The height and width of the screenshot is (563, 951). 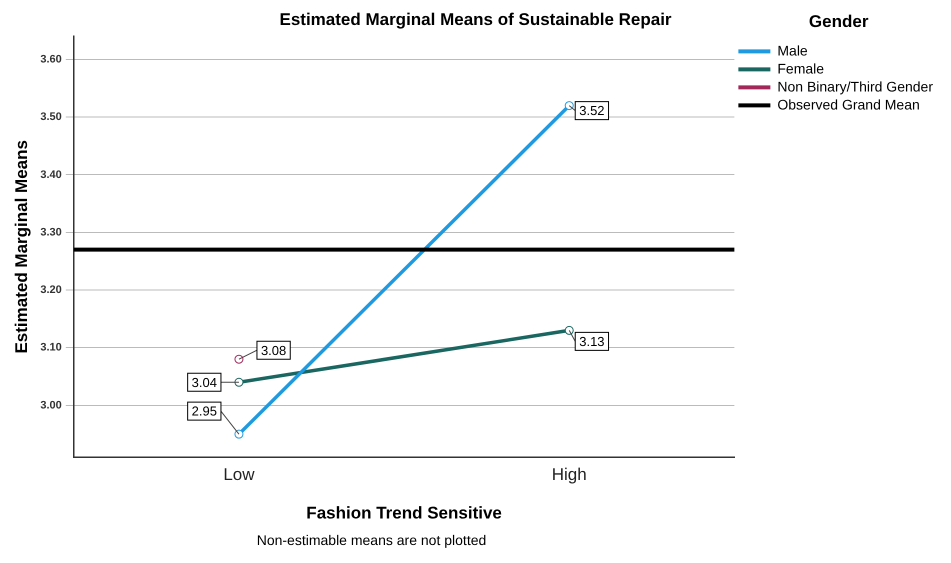 What do you see at coordinates (273, 350) in the screenshot?
I see `data-label: 3.08` at bounding box center [273, 350].